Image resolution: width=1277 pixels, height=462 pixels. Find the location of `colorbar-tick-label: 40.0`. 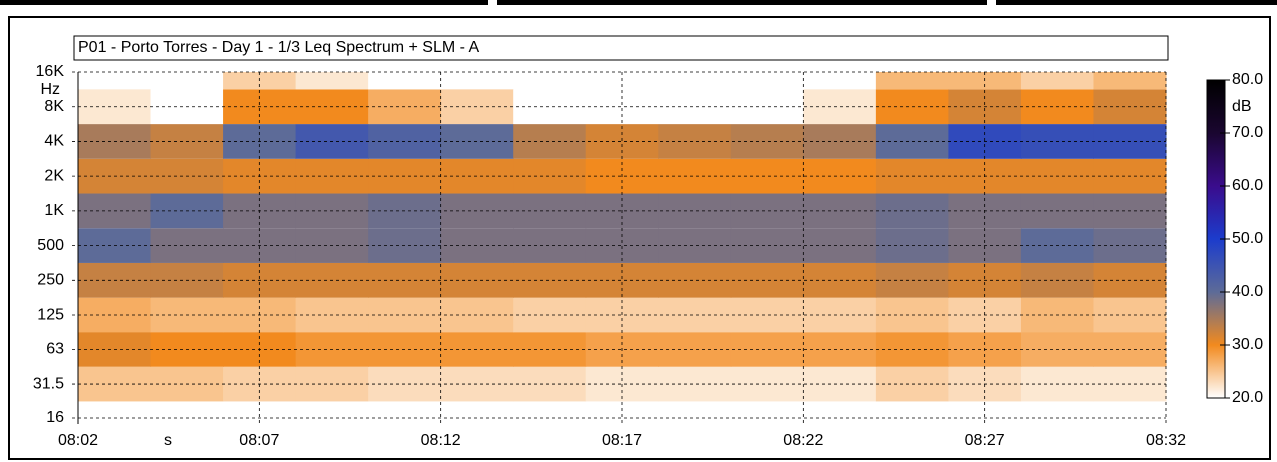

colorbar-tick-label: 40.0 is located at coordinates (1247, 291).